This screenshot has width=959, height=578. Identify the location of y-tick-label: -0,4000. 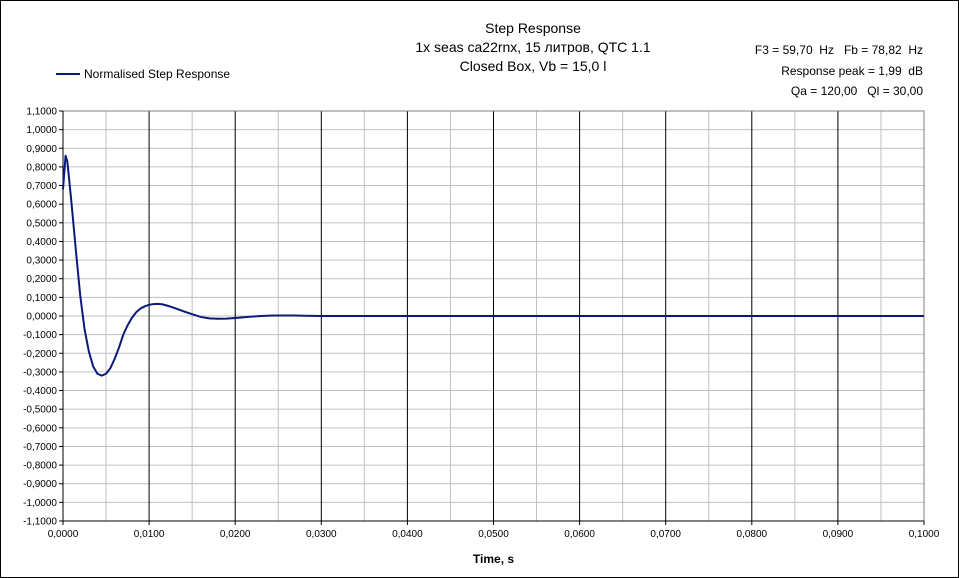
(40, 391).